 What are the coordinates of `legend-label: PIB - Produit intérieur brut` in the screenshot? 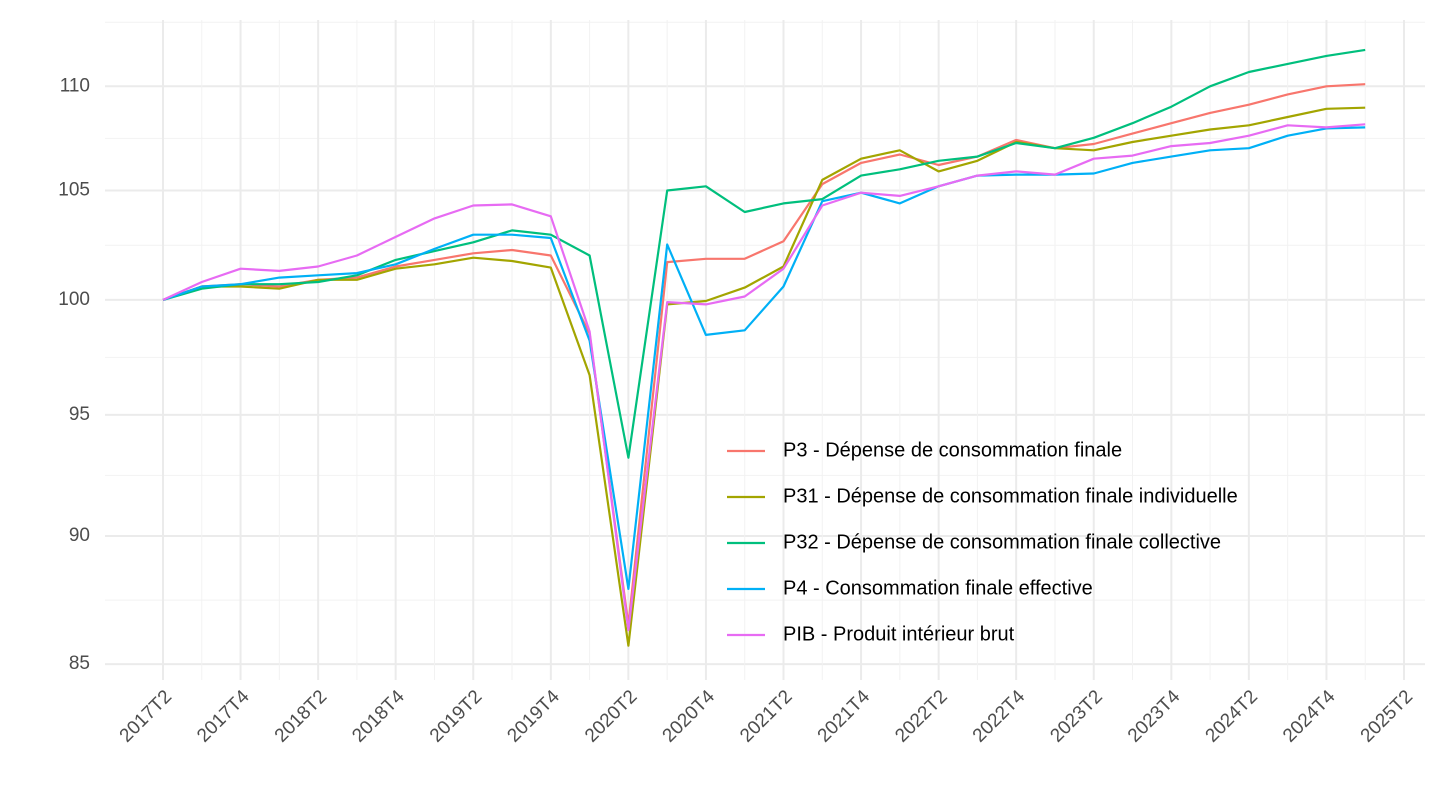 It's located at (899, 634).